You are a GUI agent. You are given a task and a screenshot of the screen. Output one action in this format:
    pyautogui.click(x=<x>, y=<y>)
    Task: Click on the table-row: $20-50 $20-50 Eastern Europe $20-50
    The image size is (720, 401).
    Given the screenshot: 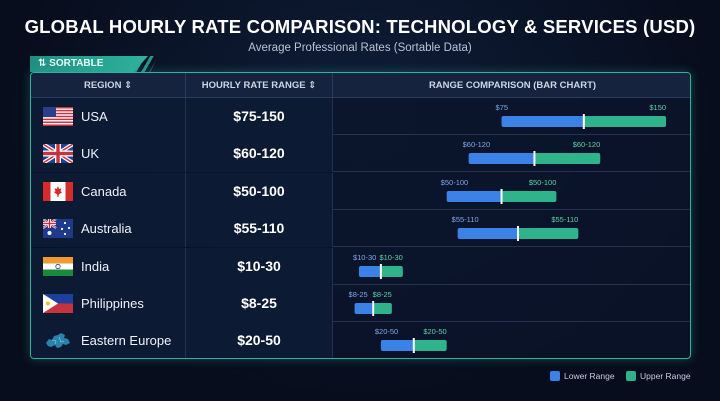 What is the action you would take?
    pyautogui.click(x=360, y=340)
    